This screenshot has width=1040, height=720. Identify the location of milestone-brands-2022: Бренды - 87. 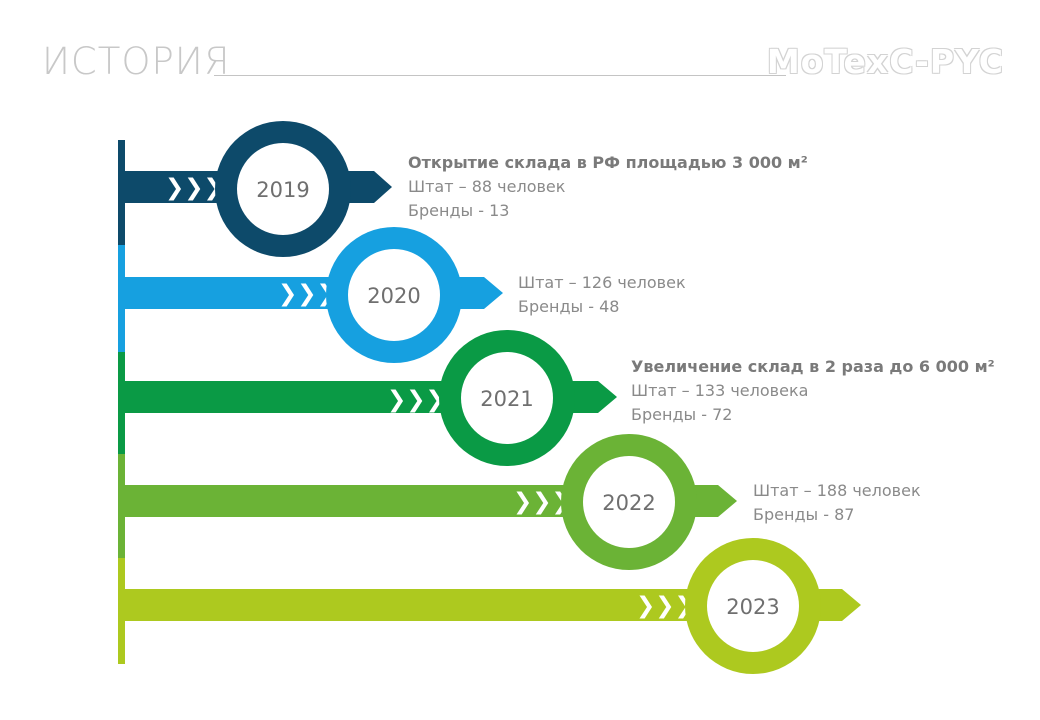
(804, 514).